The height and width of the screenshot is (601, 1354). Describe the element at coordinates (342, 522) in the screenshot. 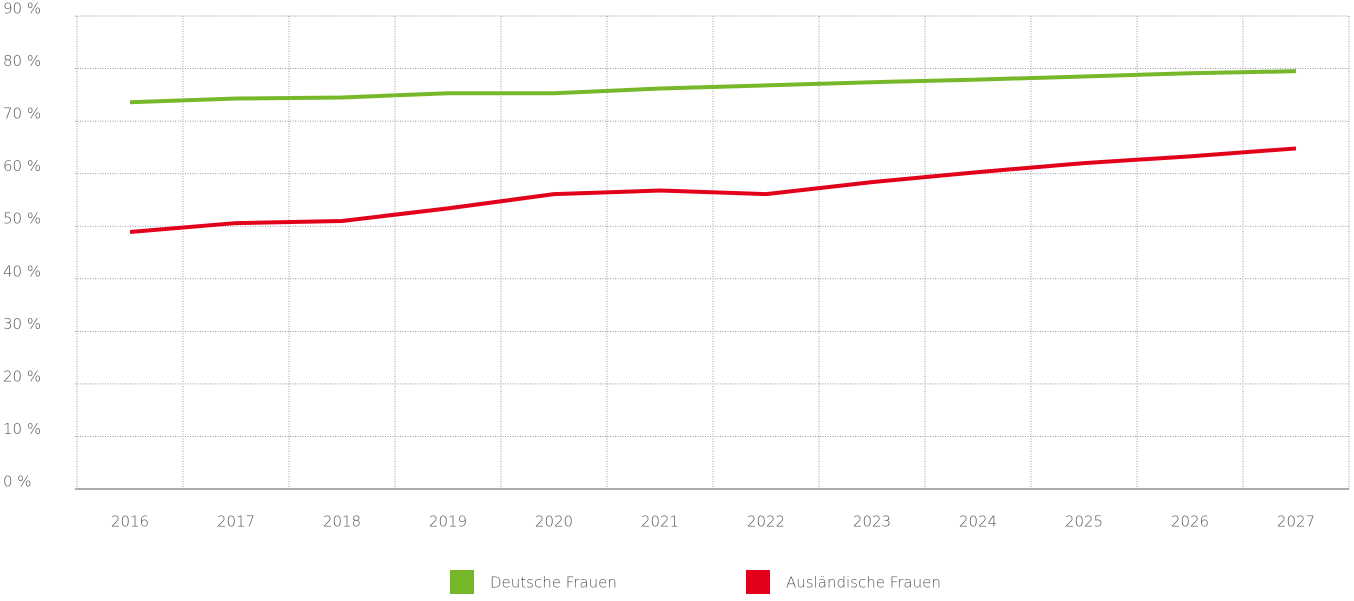

I see `x-tick-label: 2018` at that location.